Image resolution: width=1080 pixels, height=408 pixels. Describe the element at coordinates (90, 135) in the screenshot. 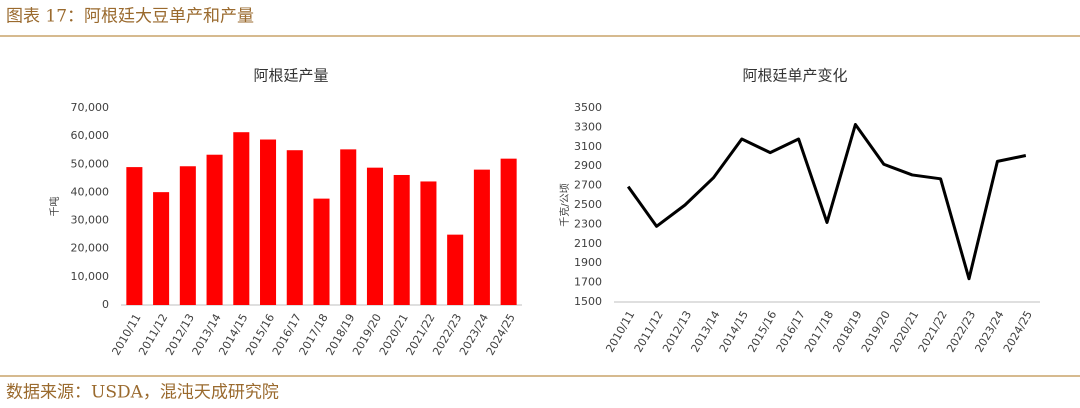

I see `y-tick-label: 60,000` at that location.